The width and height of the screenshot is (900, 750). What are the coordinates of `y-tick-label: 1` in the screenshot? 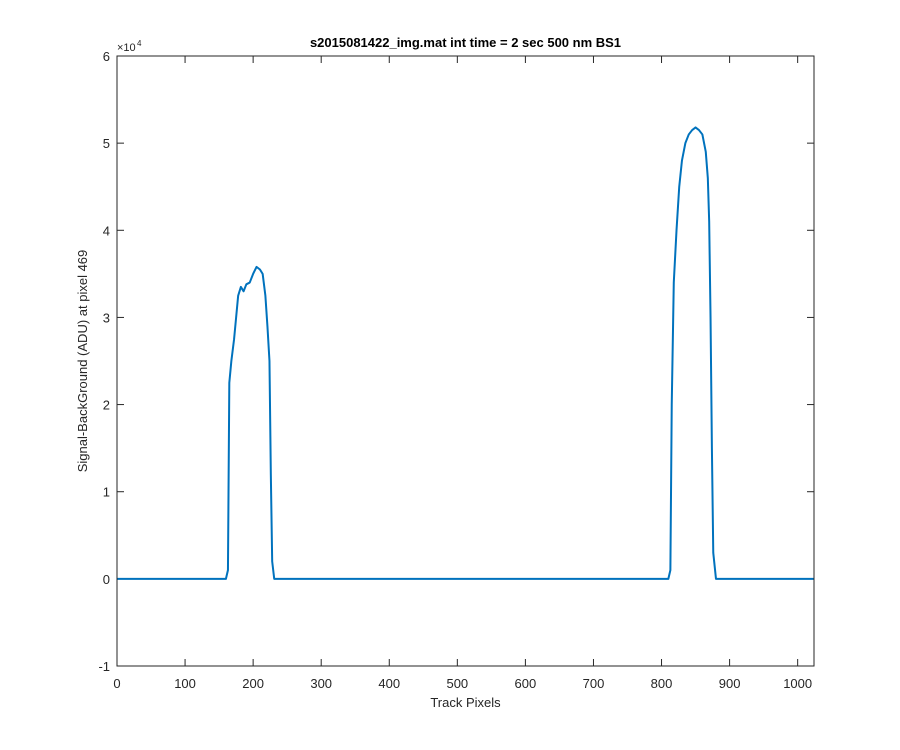 It's located at (106, 492).